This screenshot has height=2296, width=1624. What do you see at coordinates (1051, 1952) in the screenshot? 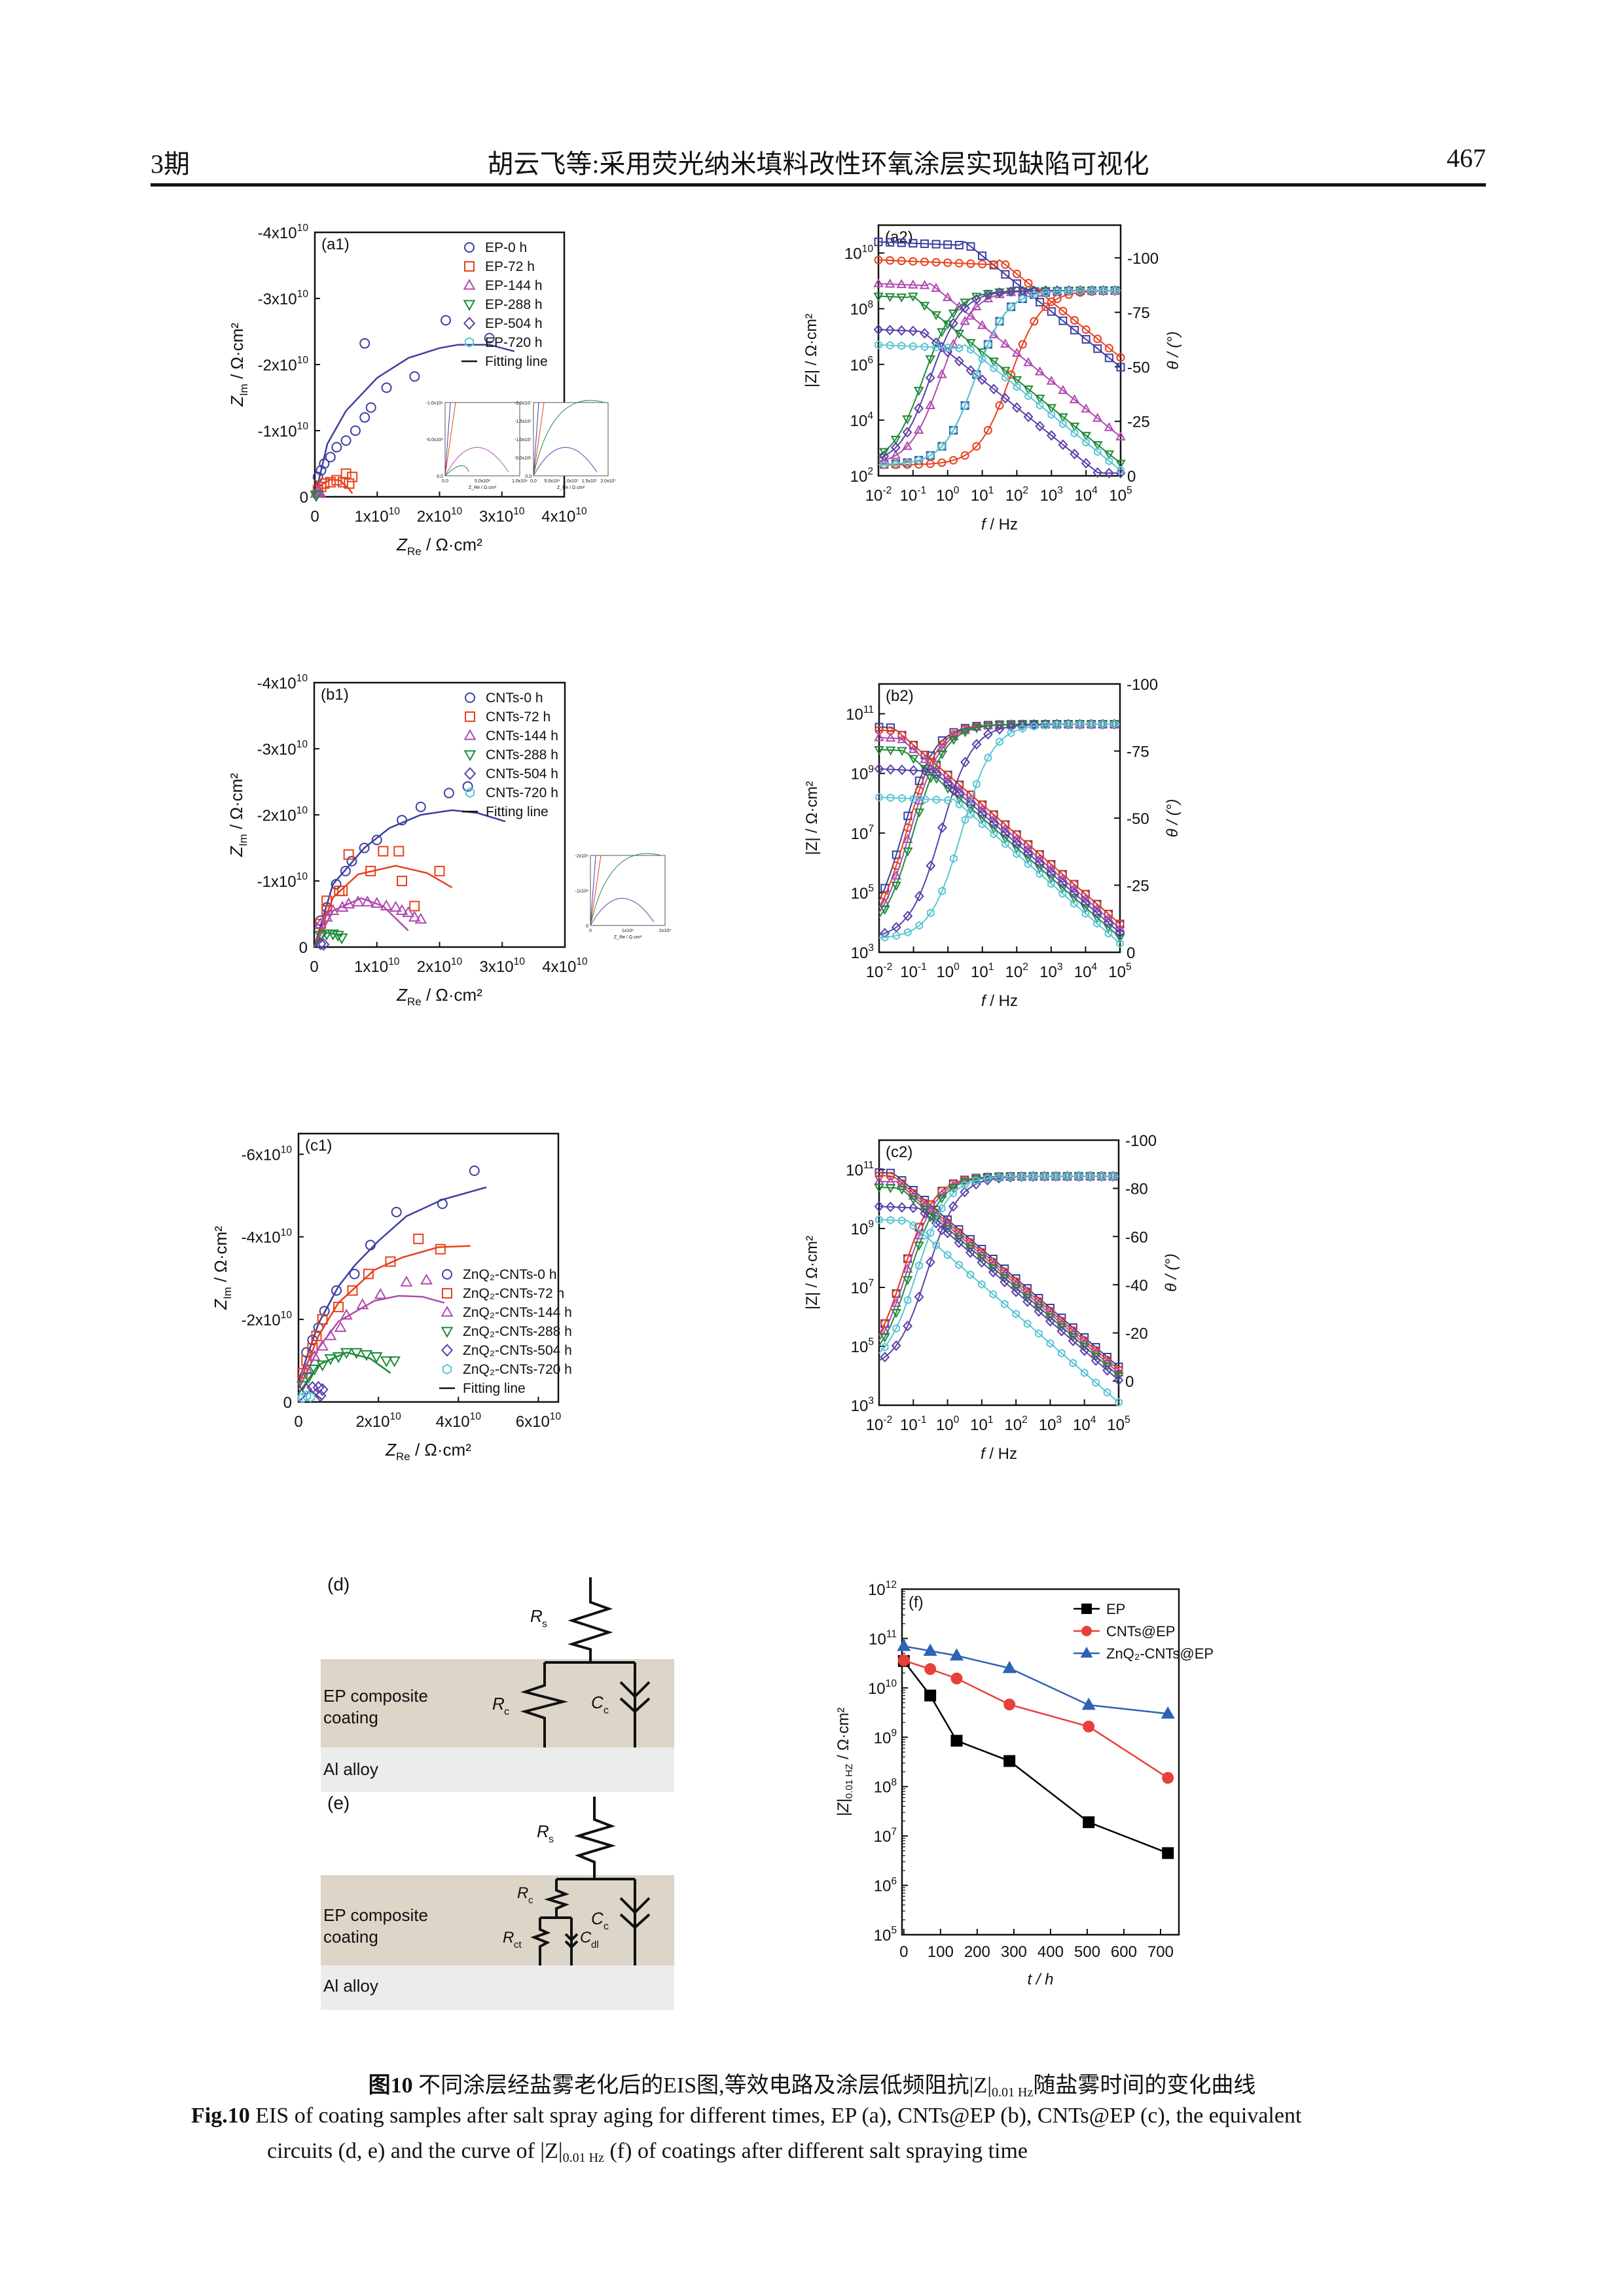
I see `x-tick-label: 400` at bounding box center [1051, 1952].